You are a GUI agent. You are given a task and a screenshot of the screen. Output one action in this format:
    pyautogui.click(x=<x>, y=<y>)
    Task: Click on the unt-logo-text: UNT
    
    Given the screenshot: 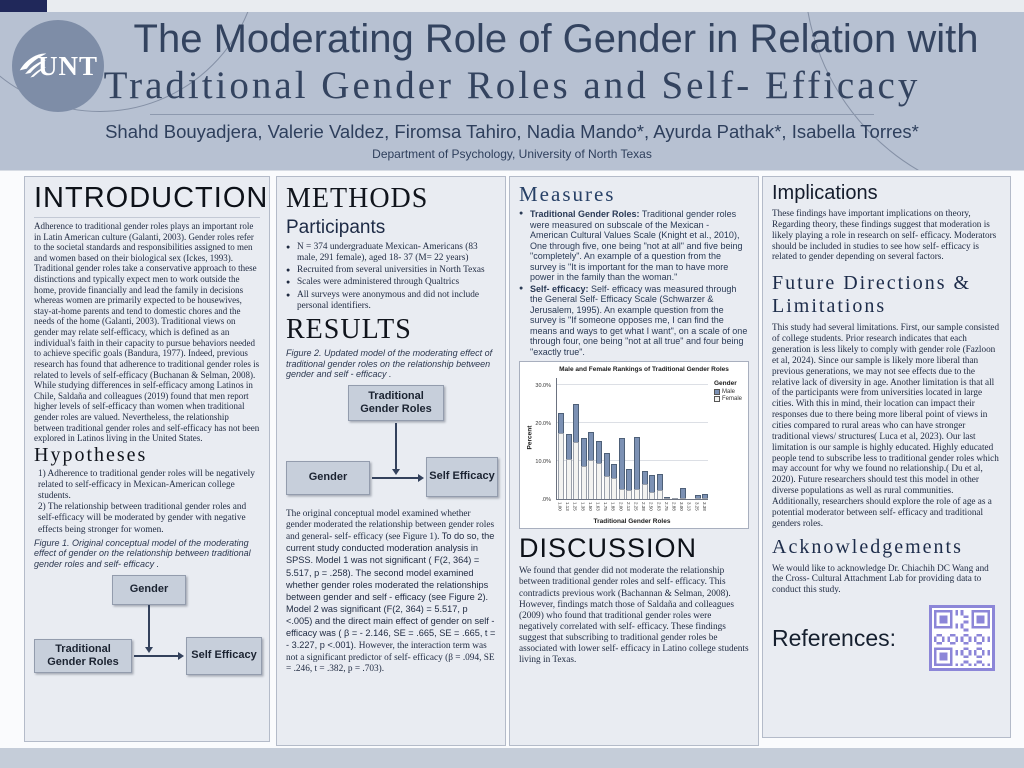 What is the action you would take?
    pyautogui.click(x=68, y=66)
    